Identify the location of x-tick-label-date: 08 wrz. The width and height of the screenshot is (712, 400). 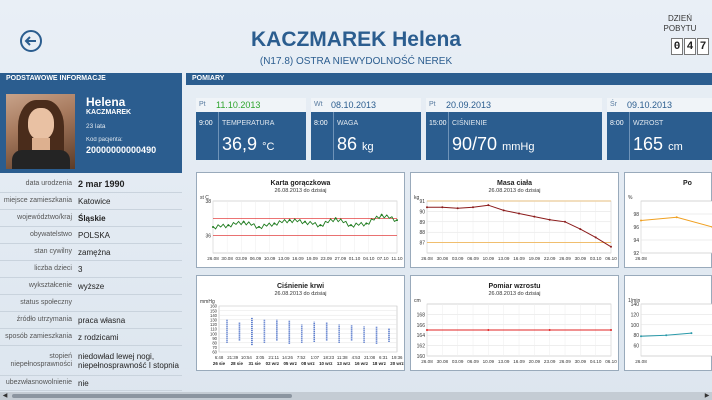
(308, 363).